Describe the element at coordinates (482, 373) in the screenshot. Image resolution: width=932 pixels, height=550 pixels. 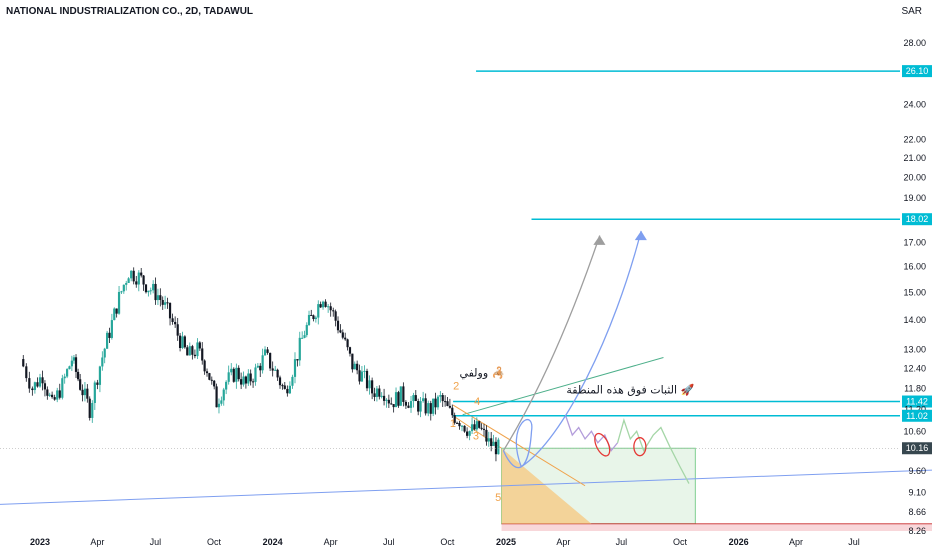
I see `note-upper: وولفي 🦂` at that location.